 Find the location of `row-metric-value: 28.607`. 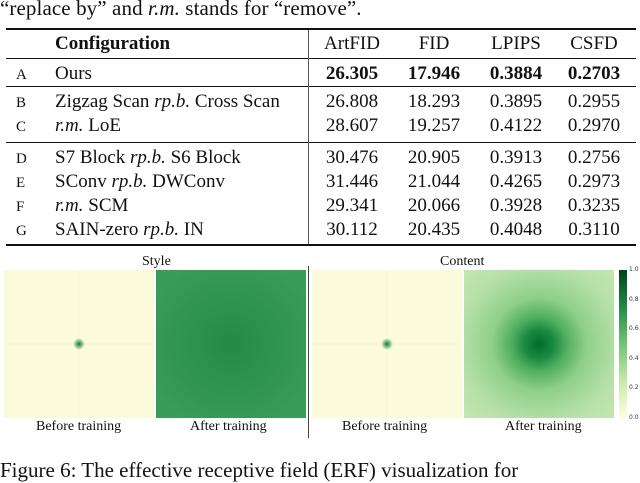

row-metric-value: 28.607 is located at coordinates (352, 125).